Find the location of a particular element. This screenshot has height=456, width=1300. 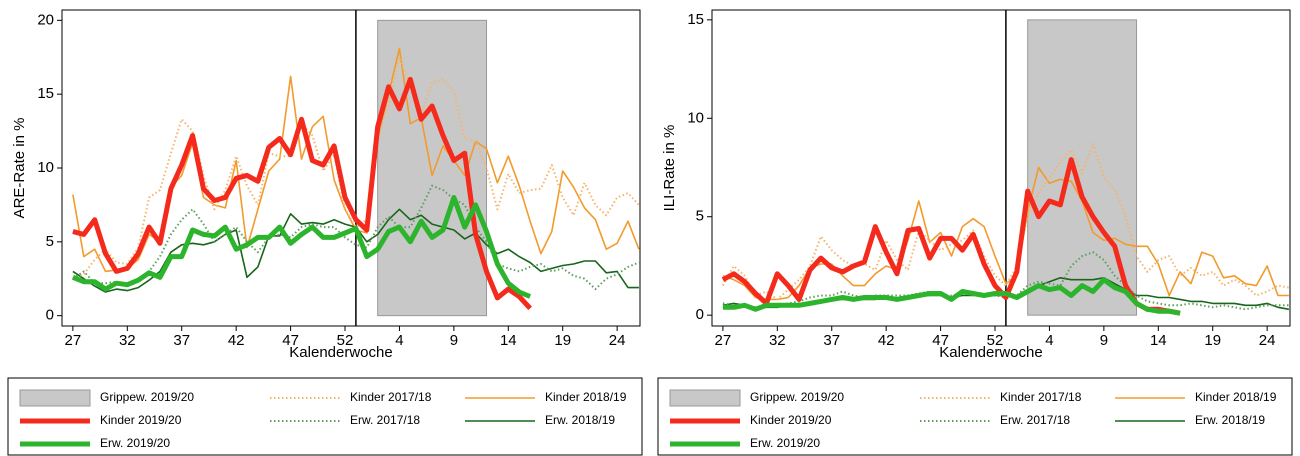

flu-season-span is located at coordinates (432, 168).